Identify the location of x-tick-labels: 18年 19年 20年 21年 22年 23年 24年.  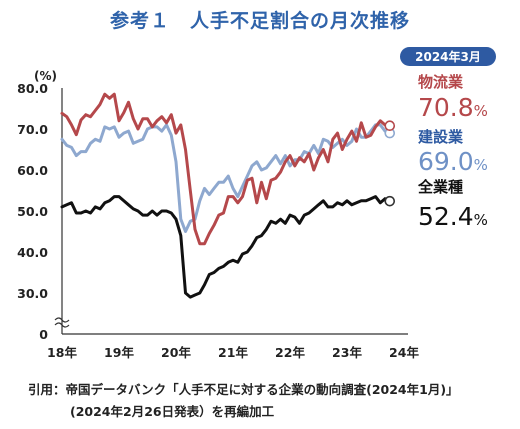
(233, 352).